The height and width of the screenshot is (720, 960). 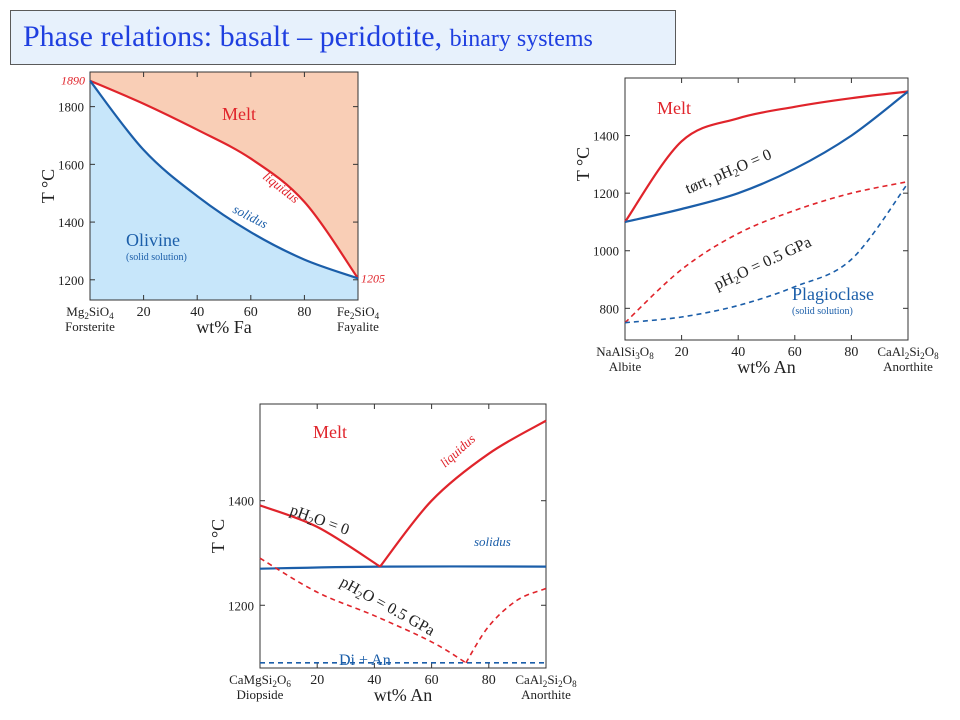 What do you see at coordinates (521, 39) in the screenshot?
I see `title-sub: binary systems` at bounding box center [521, 39].